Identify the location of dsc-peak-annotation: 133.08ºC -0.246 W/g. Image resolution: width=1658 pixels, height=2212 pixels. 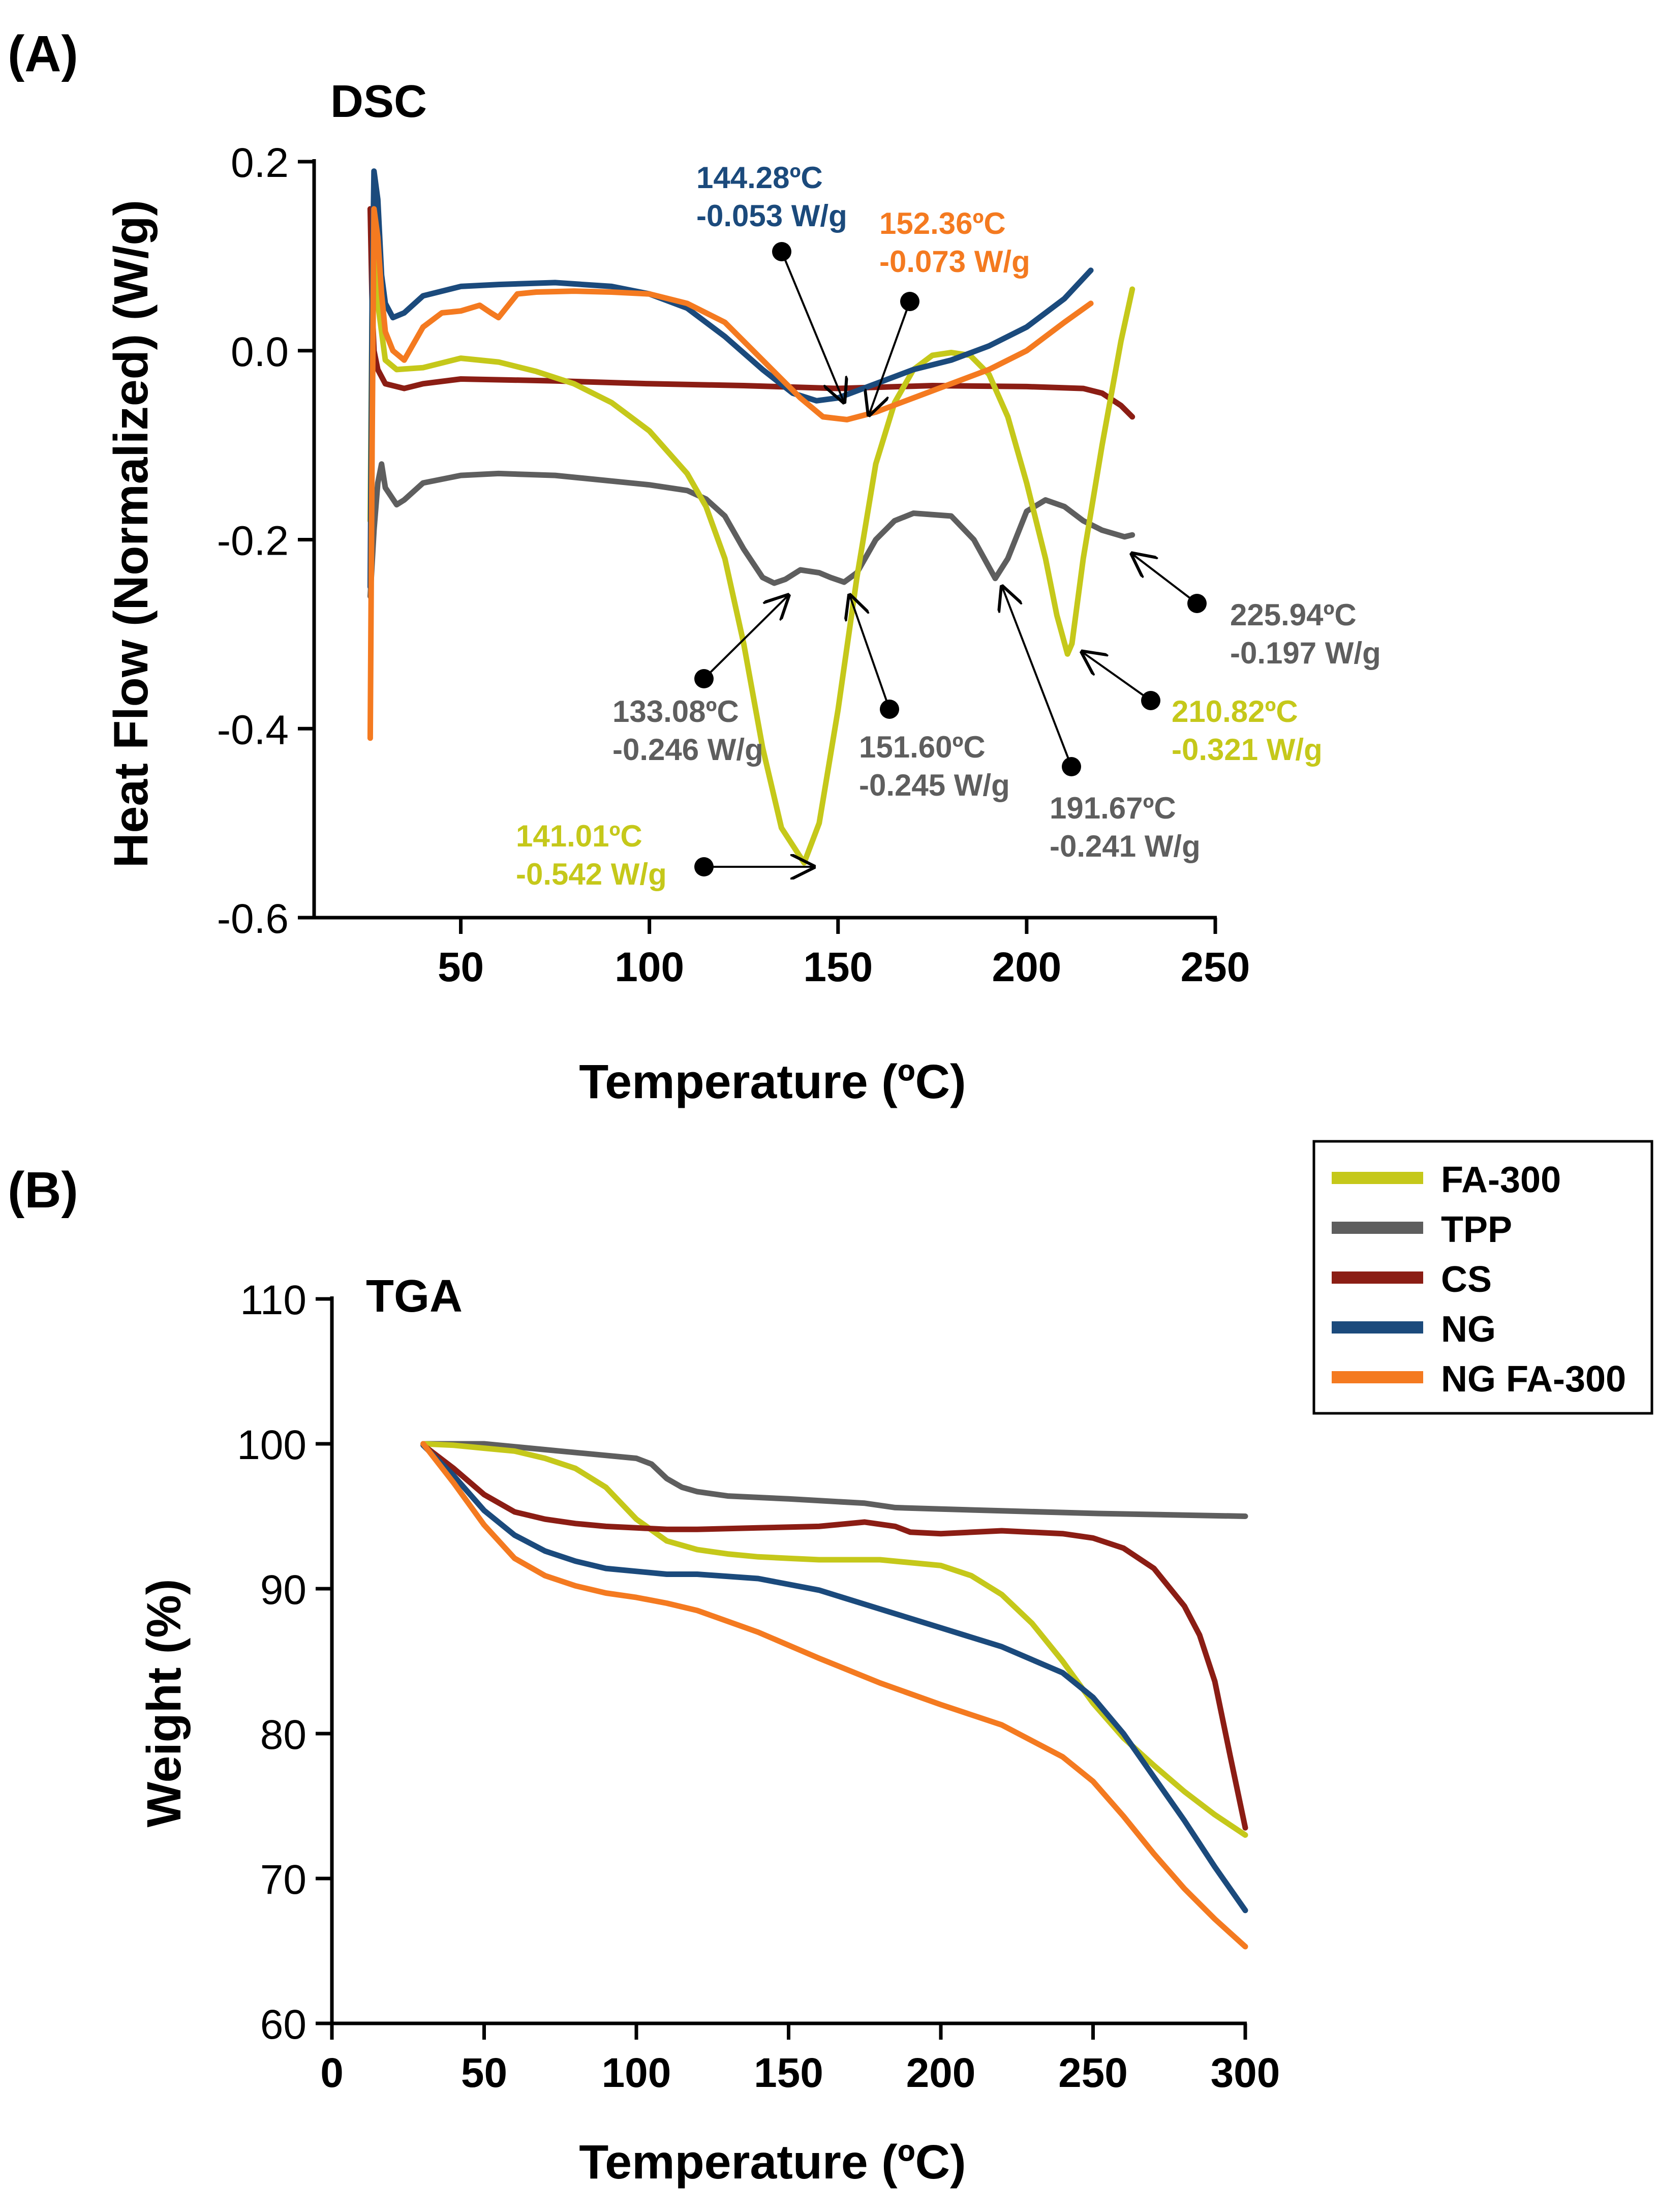
(700, 681).